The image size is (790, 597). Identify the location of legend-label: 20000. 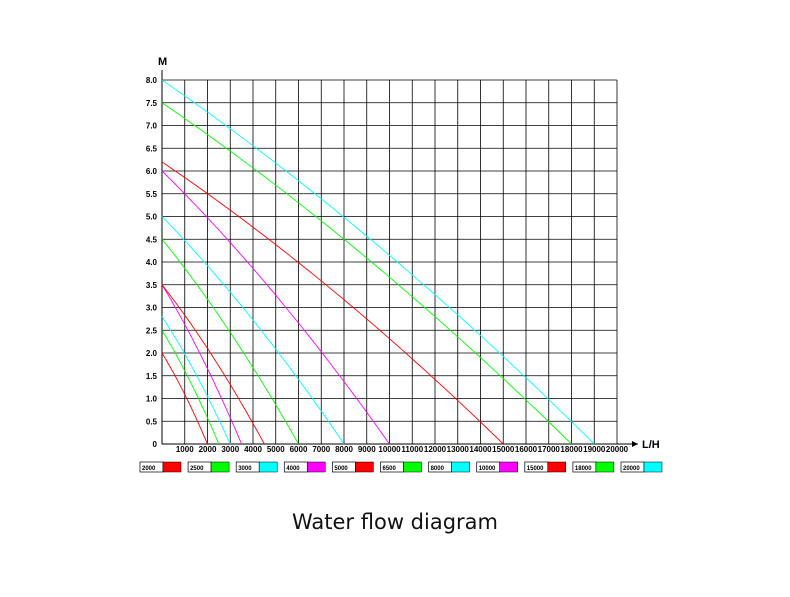
(631, 469).